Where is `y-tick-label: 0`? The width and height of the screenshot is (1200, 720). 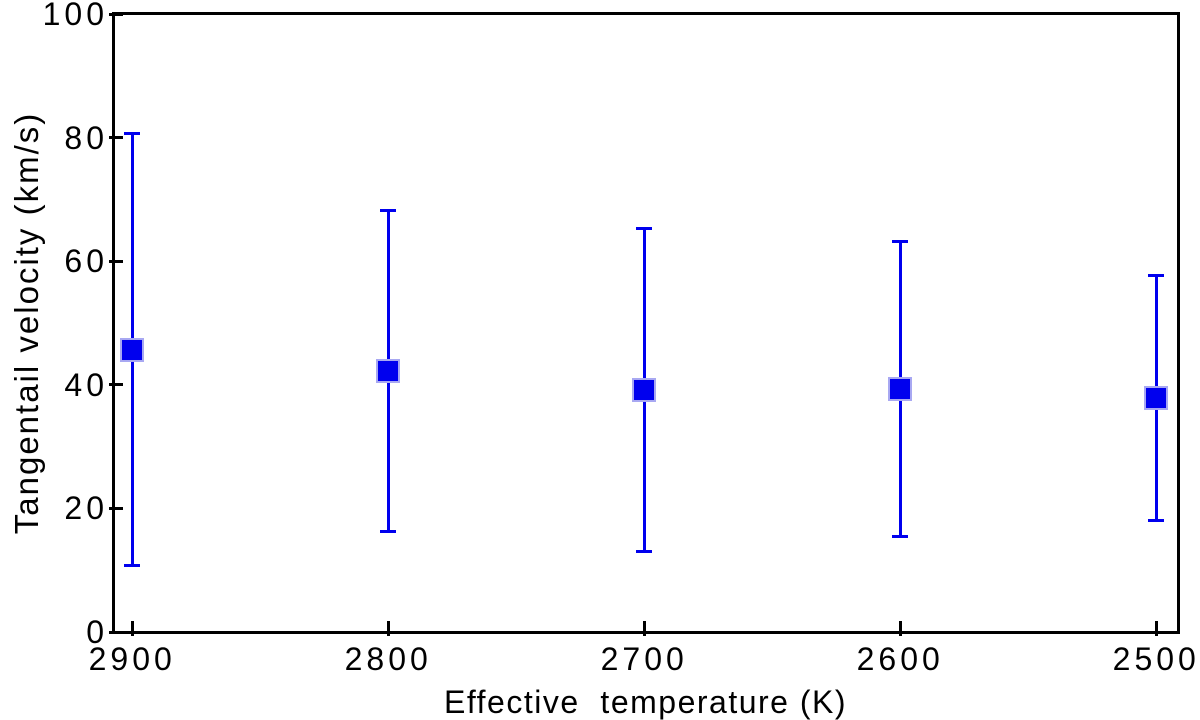 y-tick-label: 0 is located at coordinates (97, 632).